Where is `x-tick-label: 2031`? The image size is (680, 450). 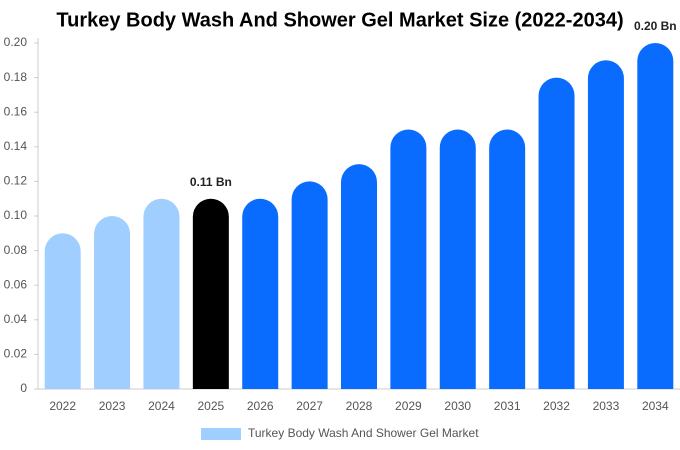
x-tick-label: 2031 is located at coordinates (507, 406).